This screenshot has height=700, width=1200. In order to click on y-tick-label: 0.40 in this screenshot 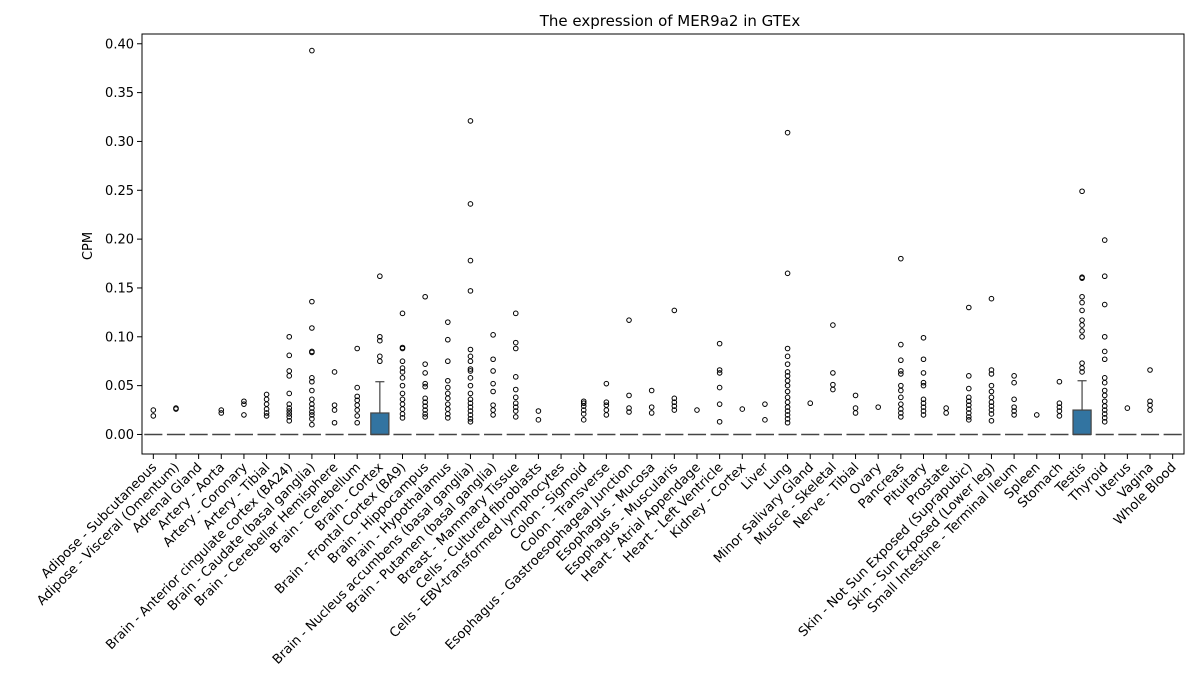, I will do `click(119, 44)`.